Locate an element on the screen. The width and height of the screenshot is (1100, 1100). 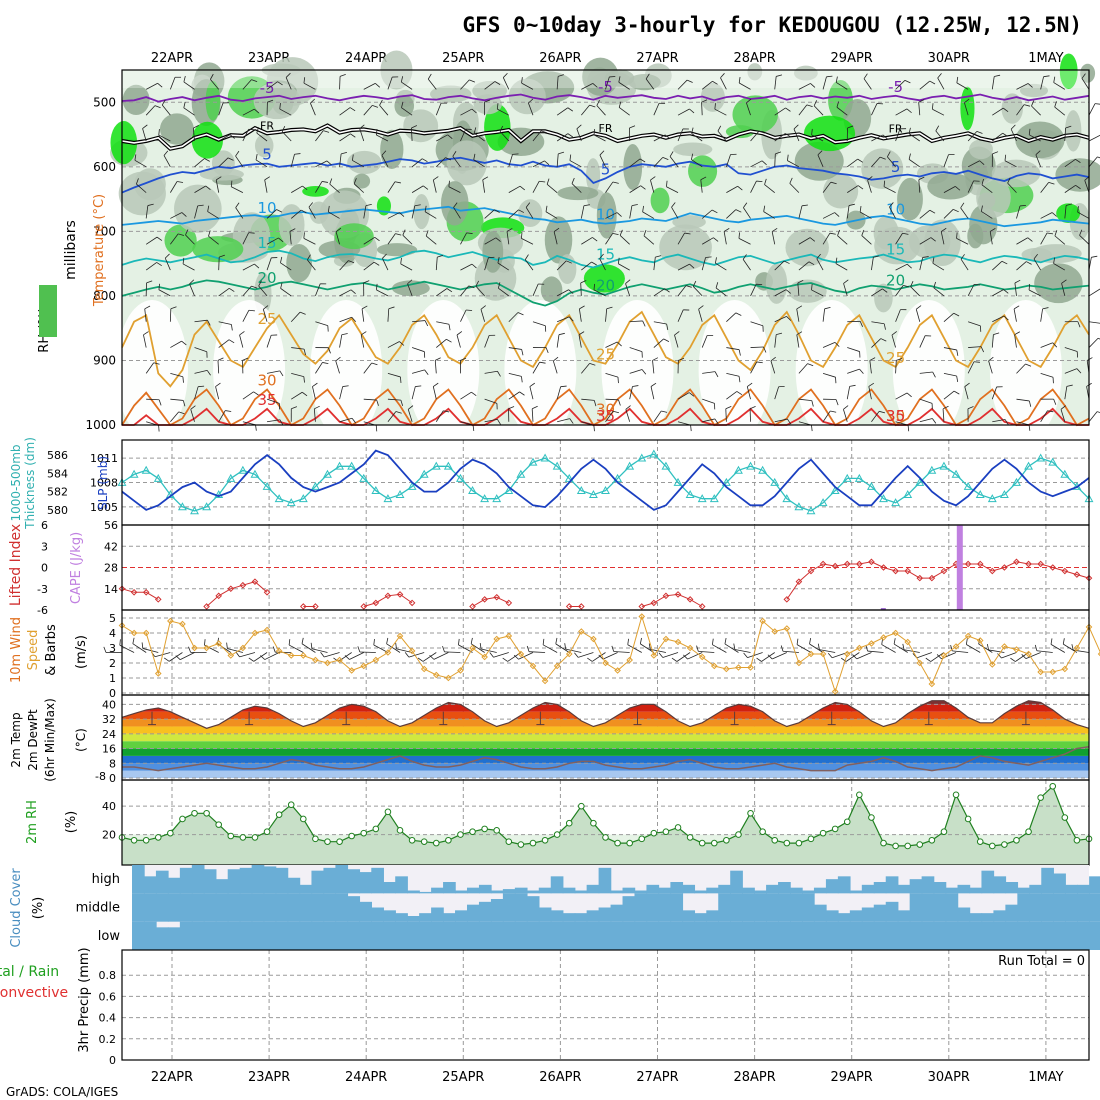
isotherm-line is located at coordinates (605, 98).